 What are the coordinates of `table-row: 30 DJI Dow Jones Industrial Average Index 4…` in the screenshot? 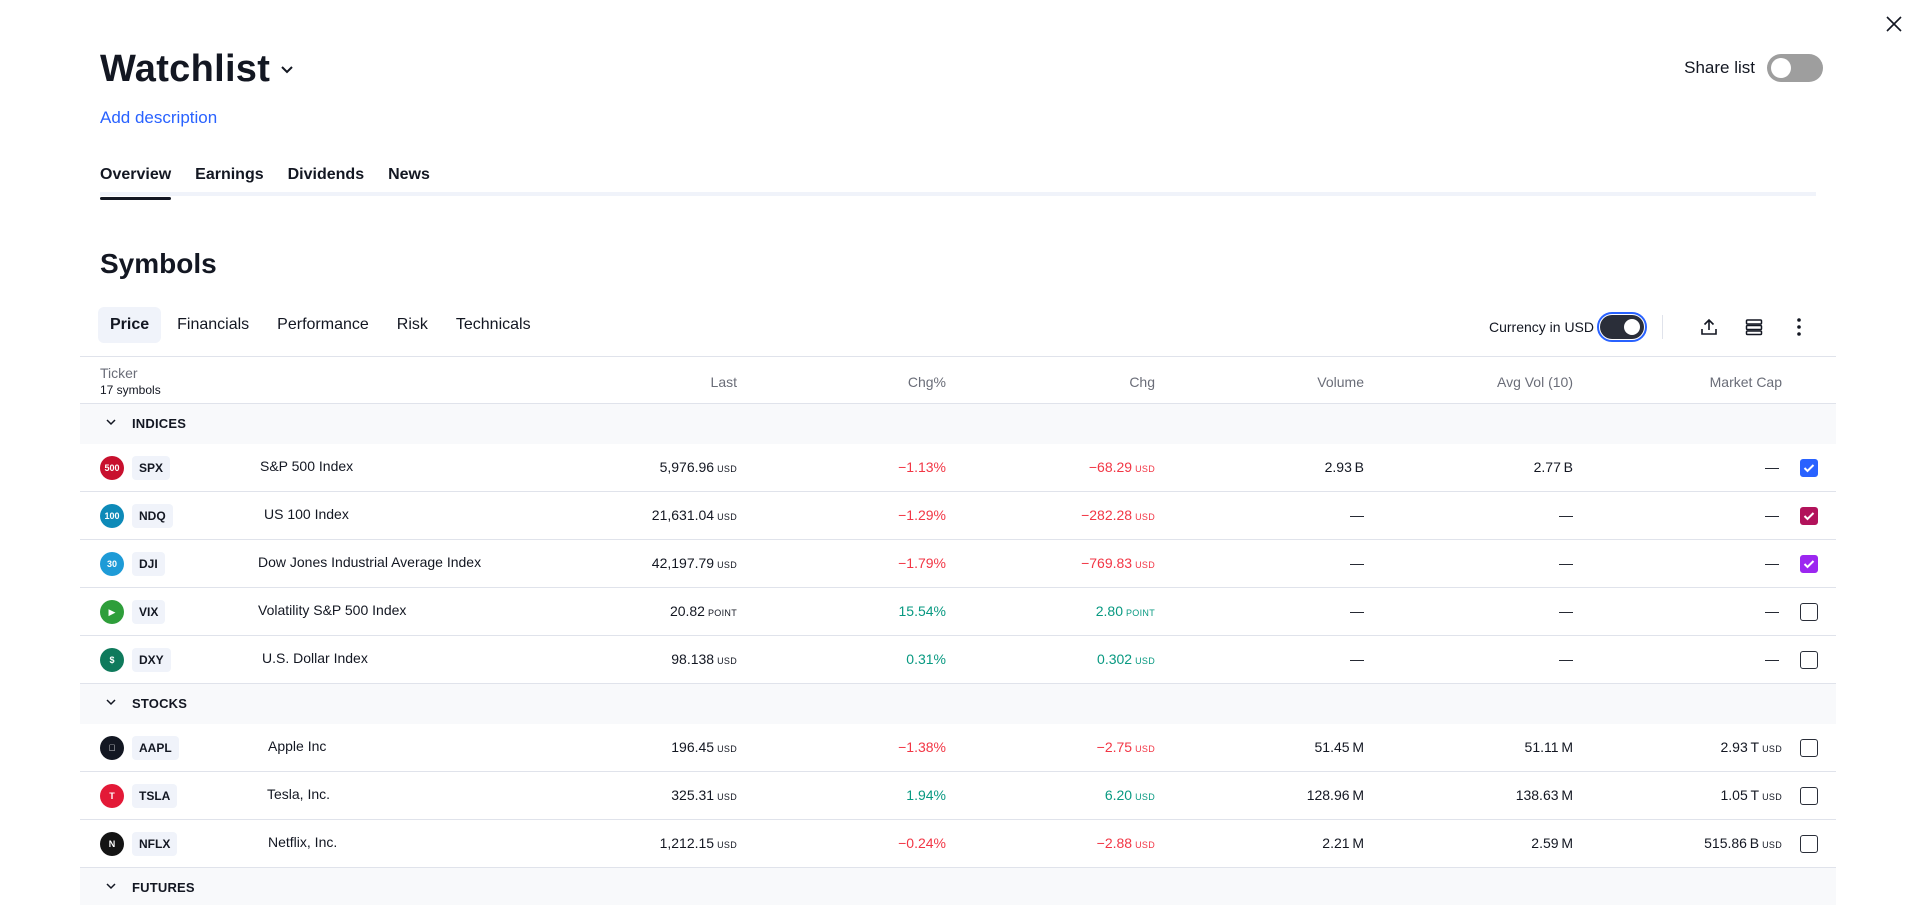 It's located at (958, 564).